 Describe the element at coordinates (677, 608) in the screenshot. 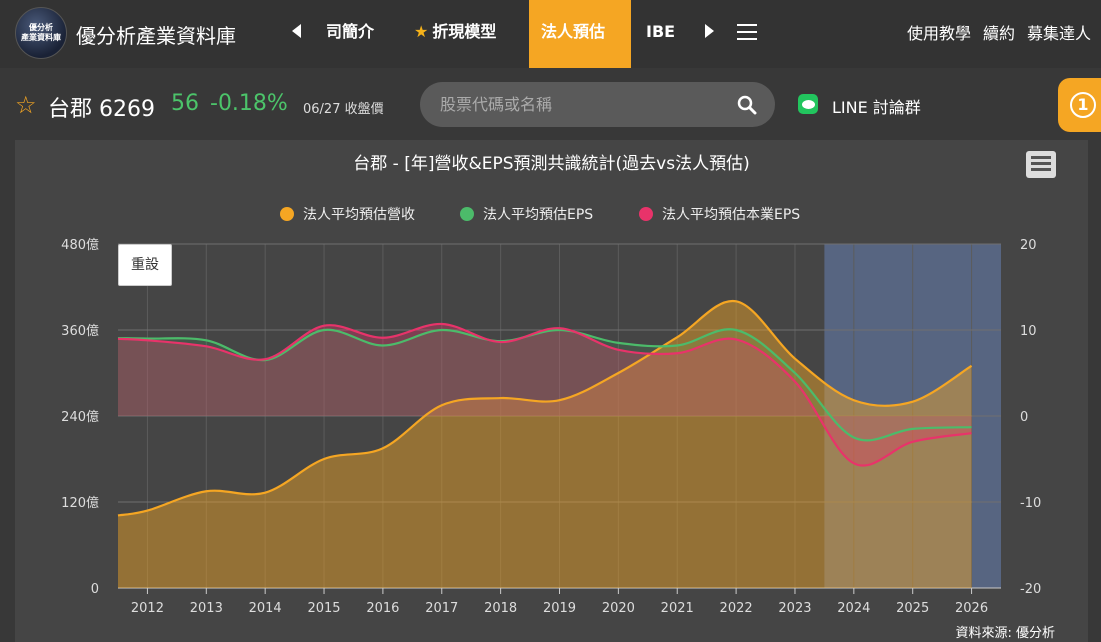

I see `x-axis-tick-label: 2021` at that location.